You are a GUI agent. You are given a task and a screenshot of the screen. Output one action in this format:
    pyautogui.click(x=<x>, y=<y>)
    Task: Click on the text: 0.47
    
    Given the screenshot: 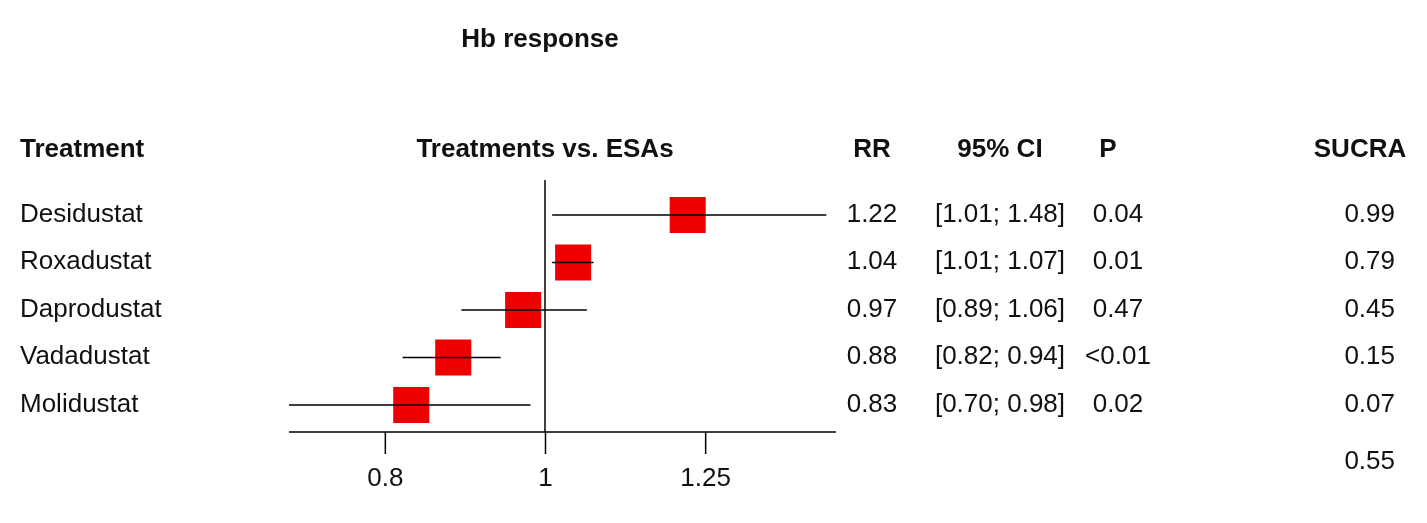 What is the action you would take?
    pyautogui.click(x=1118, y=307)
    